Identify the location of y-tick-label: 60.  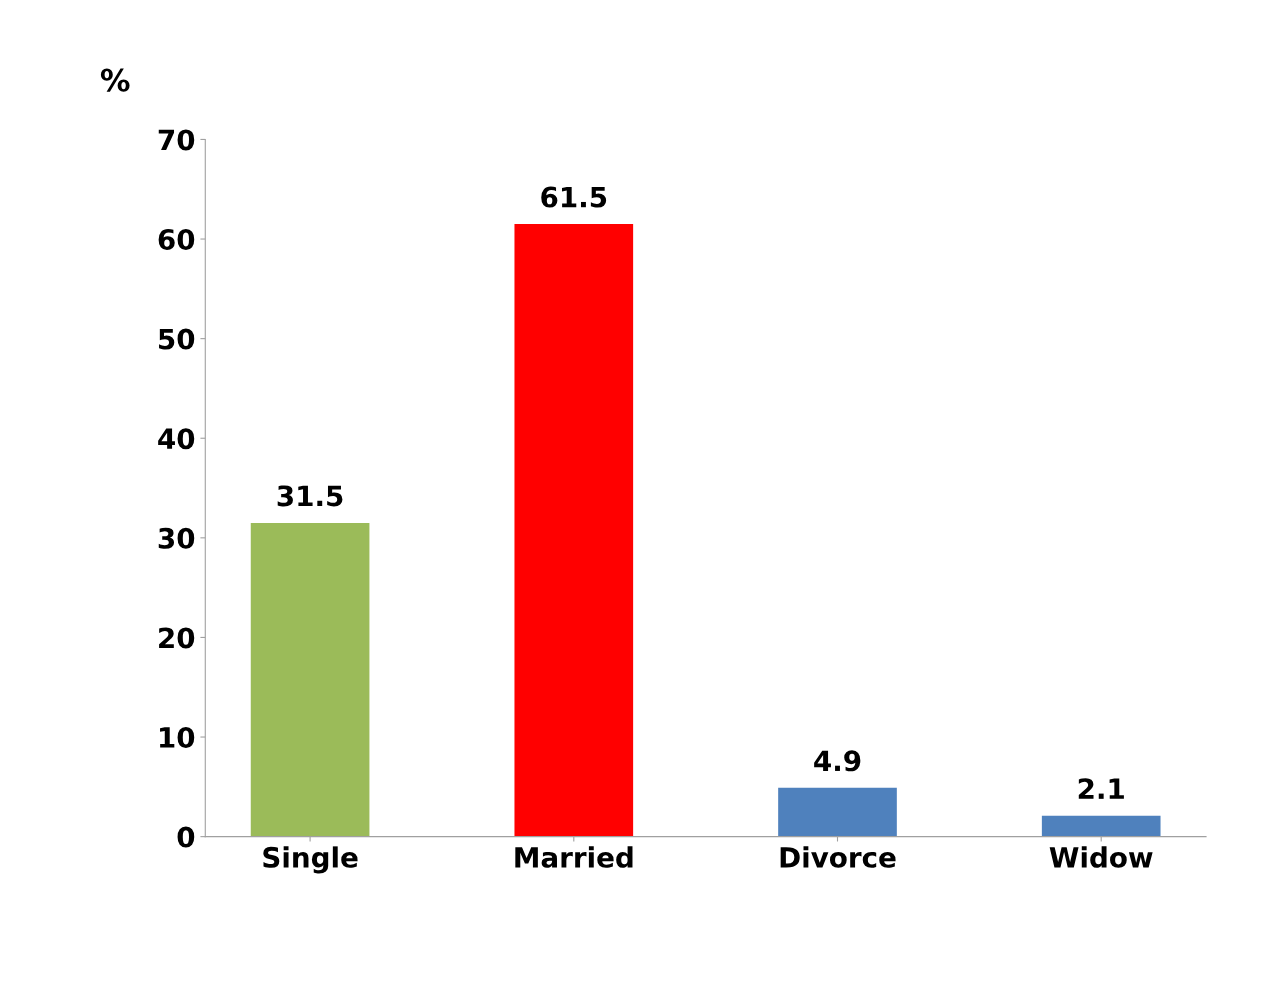
(176, 239).